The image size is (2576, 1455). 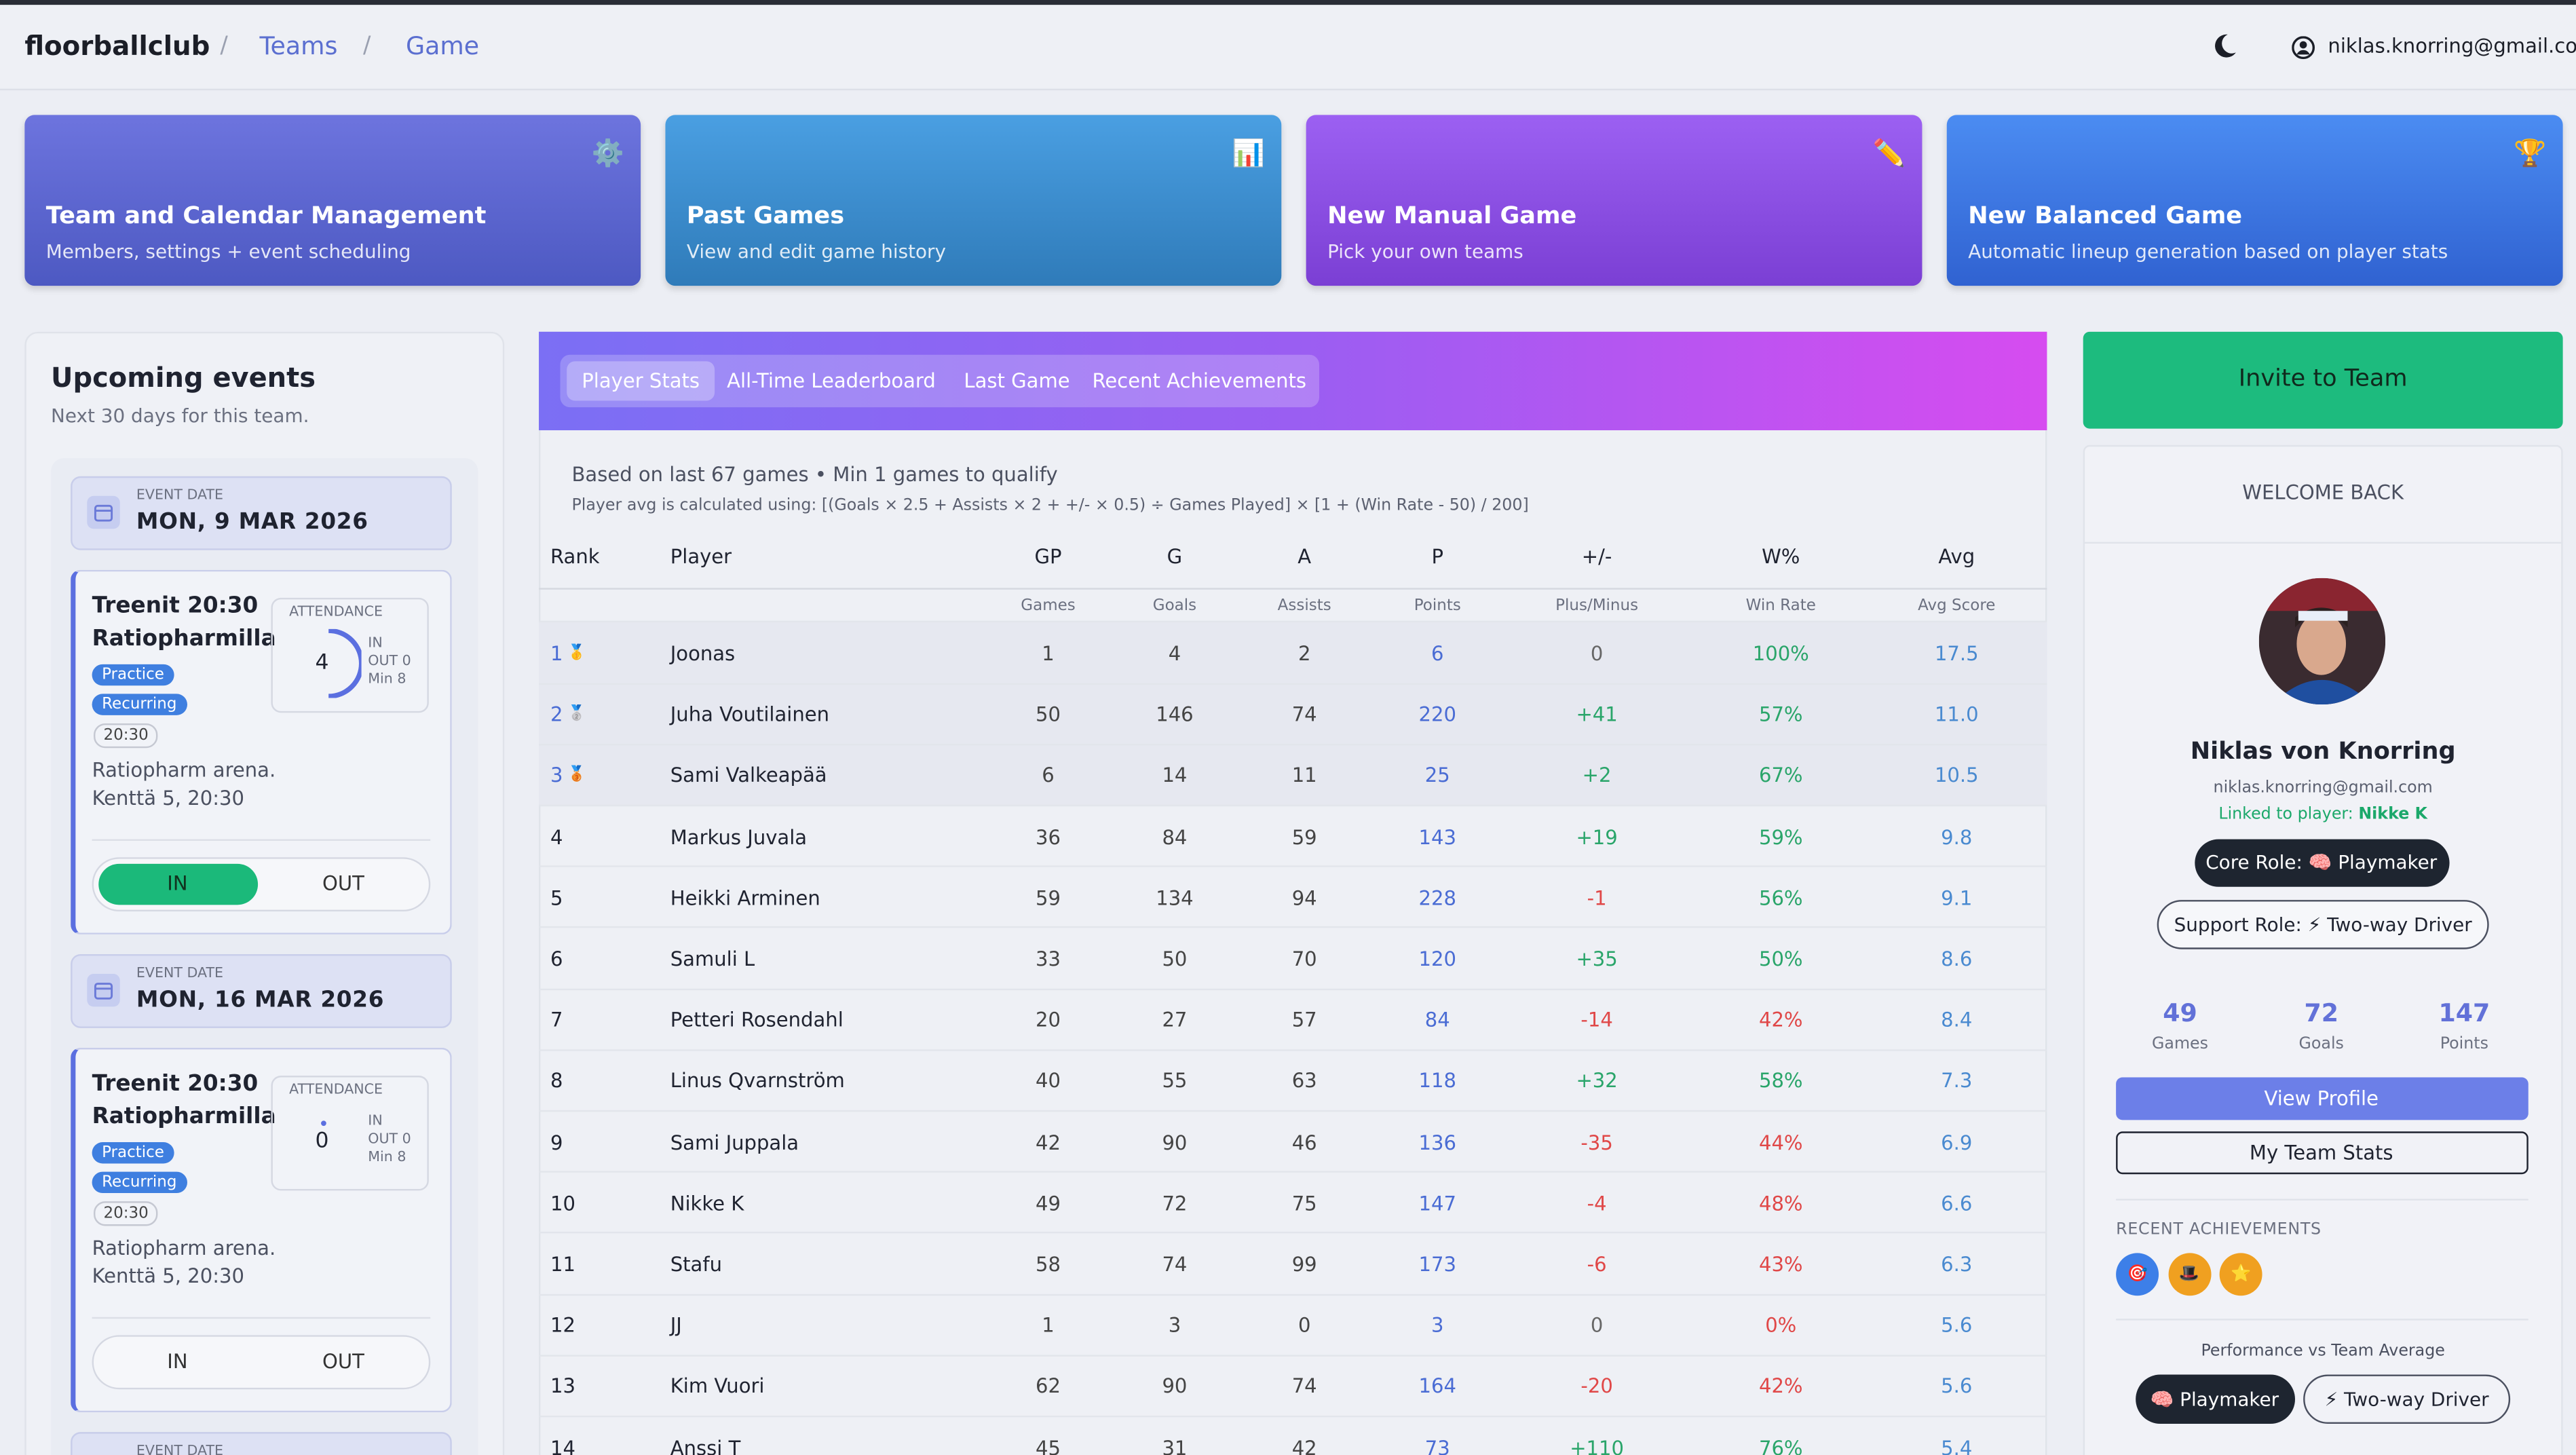 What do you see at coordinates (1438, 1265) in the screenshot?
I see `stat-cell: 173` at bounding box center [1438, 1265].